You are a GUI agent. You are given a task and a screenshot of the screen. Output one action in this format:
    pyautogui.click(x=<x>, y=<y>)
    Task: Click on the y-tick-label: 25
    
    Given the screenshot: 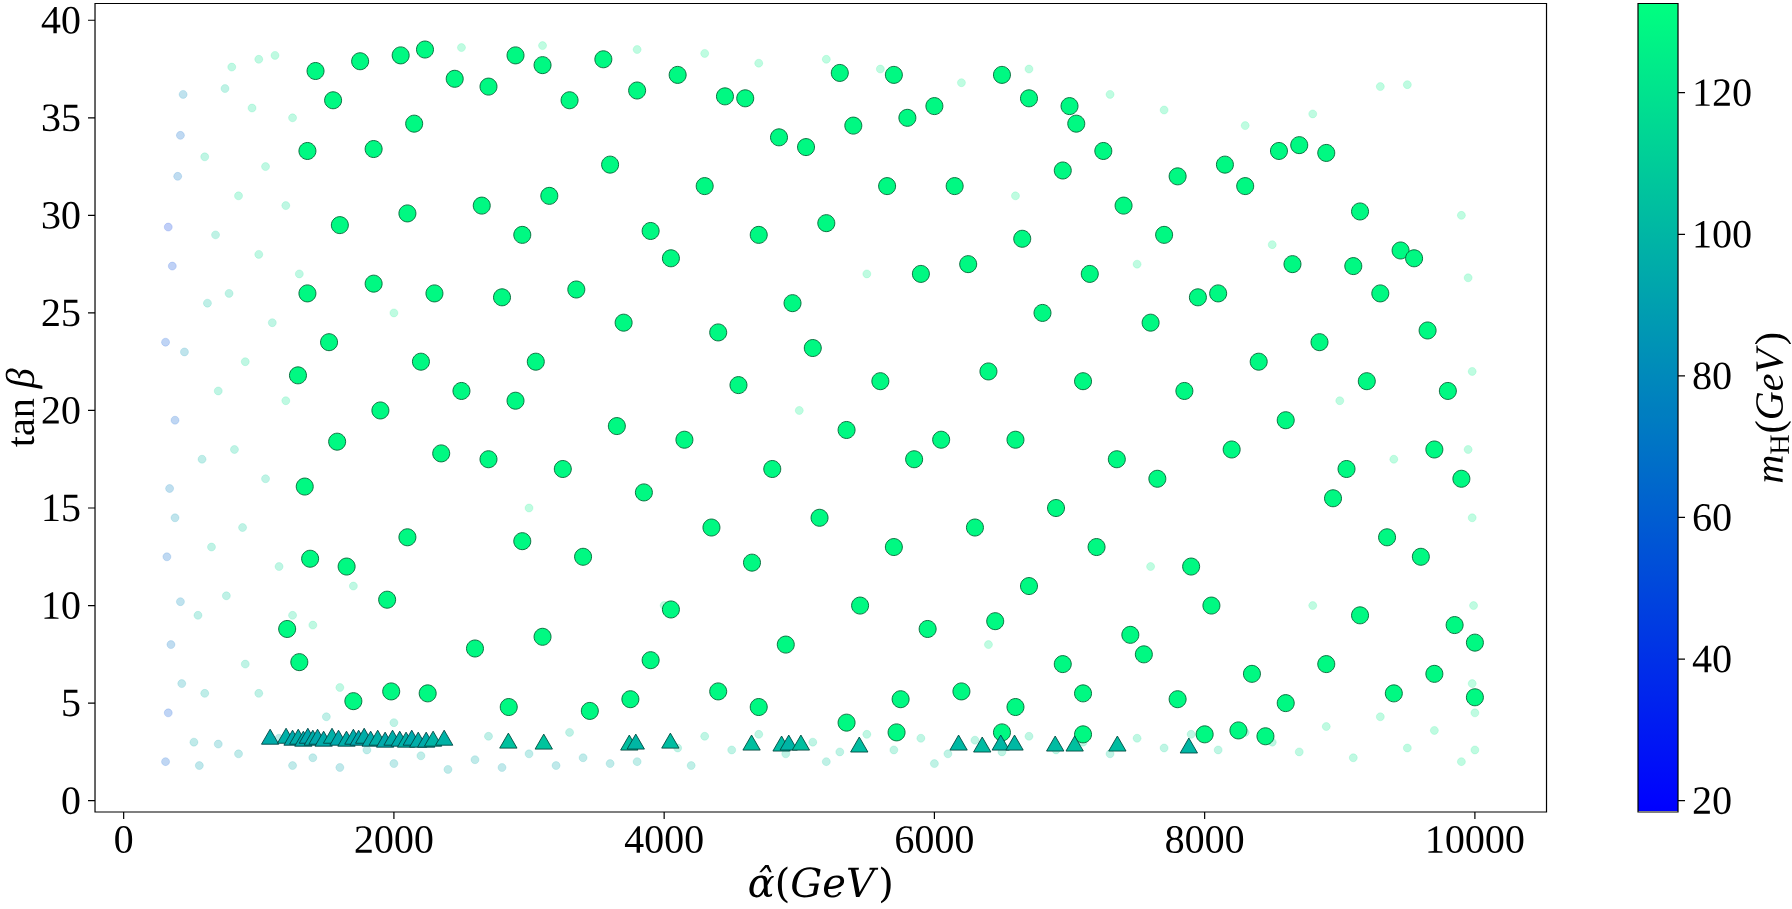 What is the action you would take?
    pyautogui.click(x=61, y=313)
    